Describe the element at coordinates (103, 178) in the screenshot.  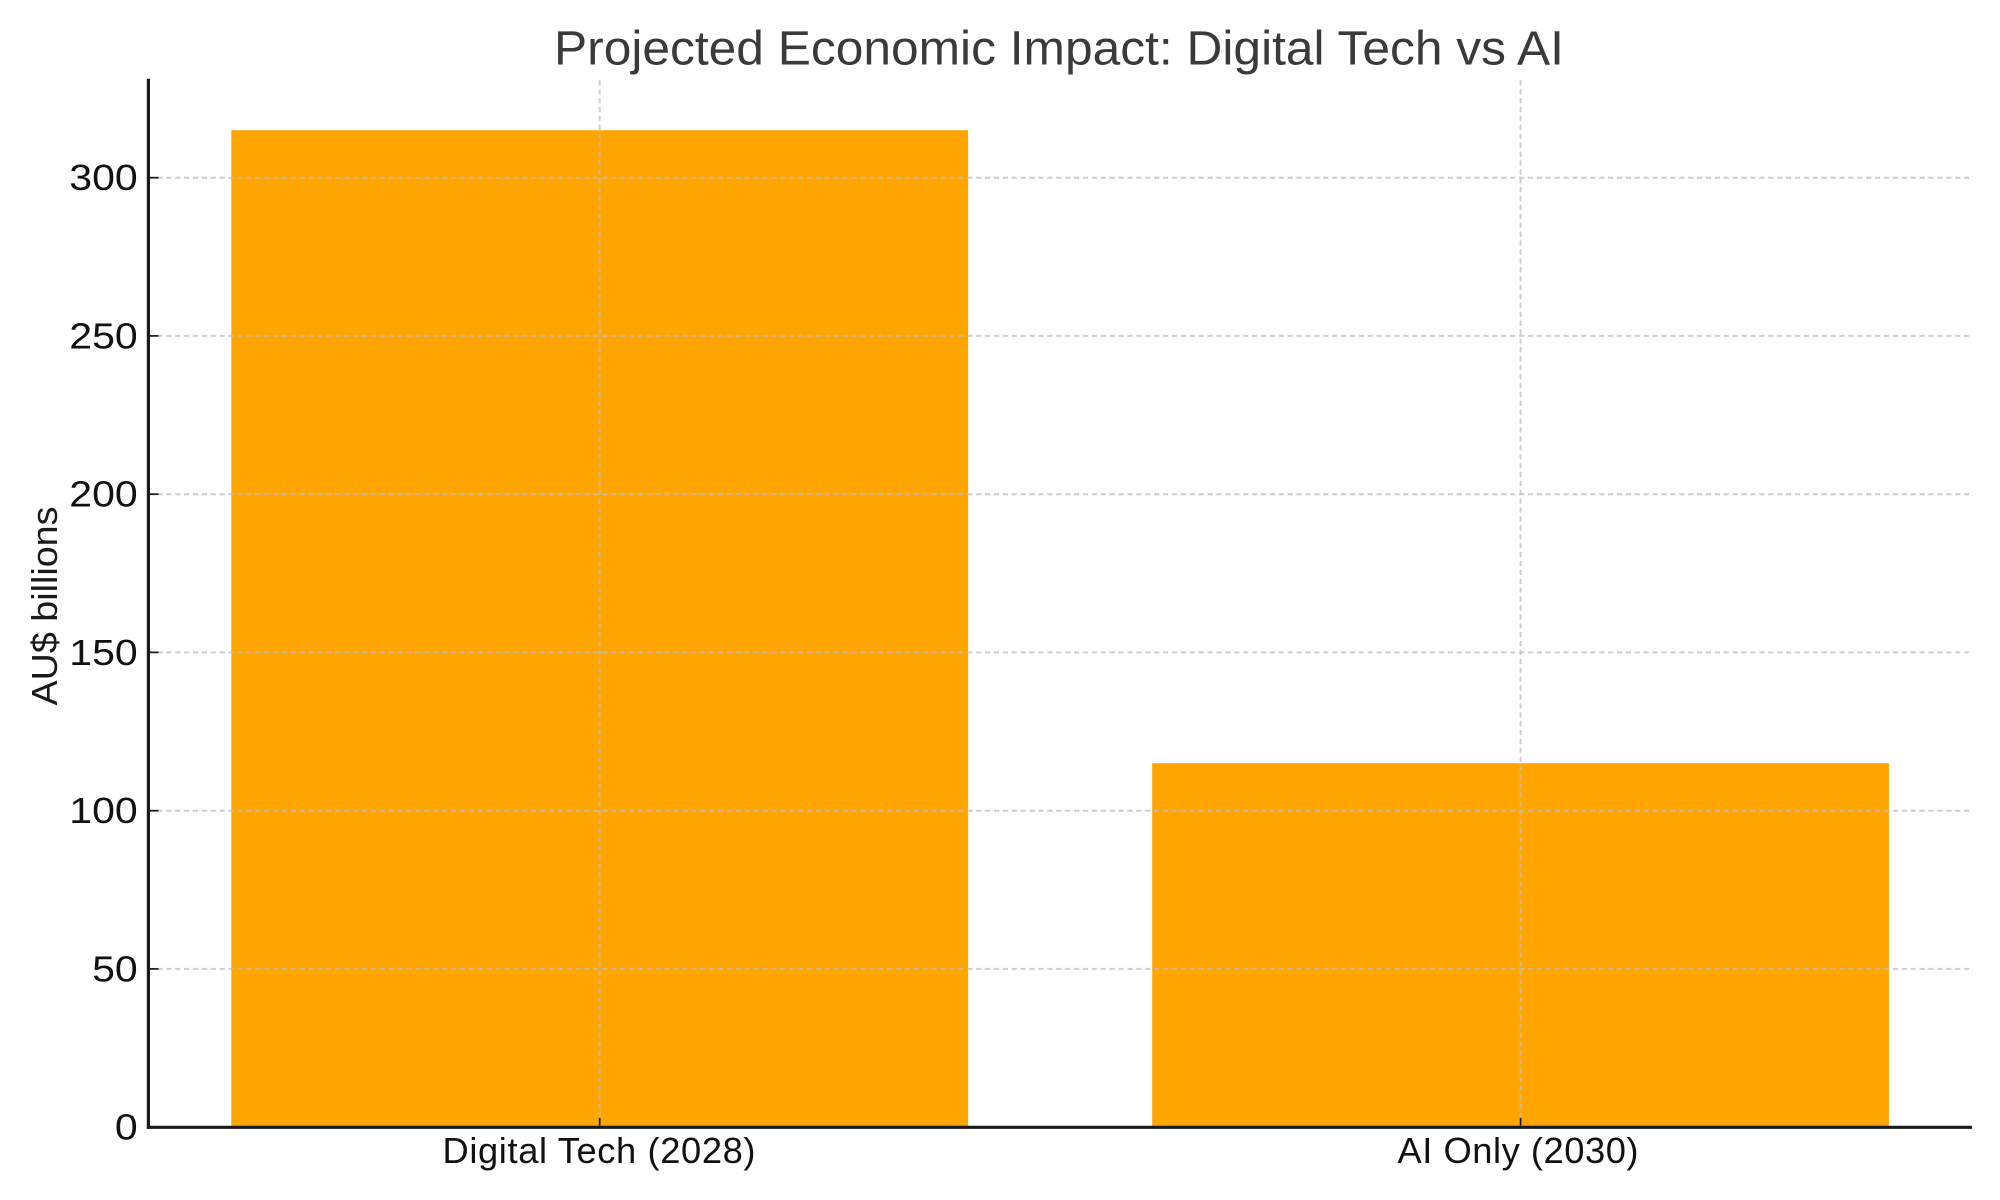
I see `svg-text: 300` at that location.